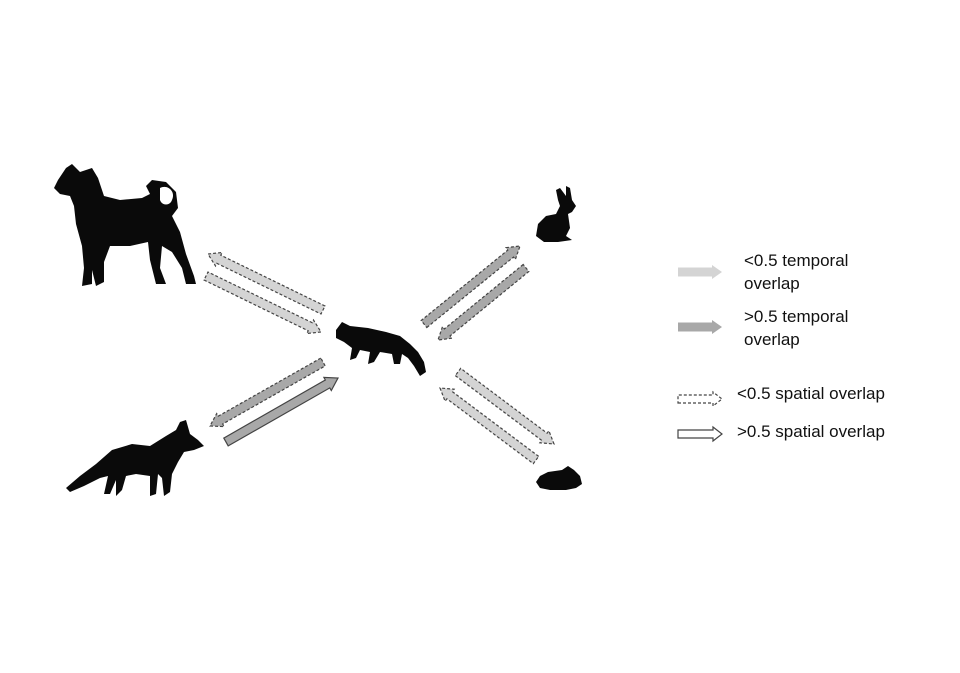 The image size is (960, 673). I want to click on interaction-arrows, so click(379, 355).